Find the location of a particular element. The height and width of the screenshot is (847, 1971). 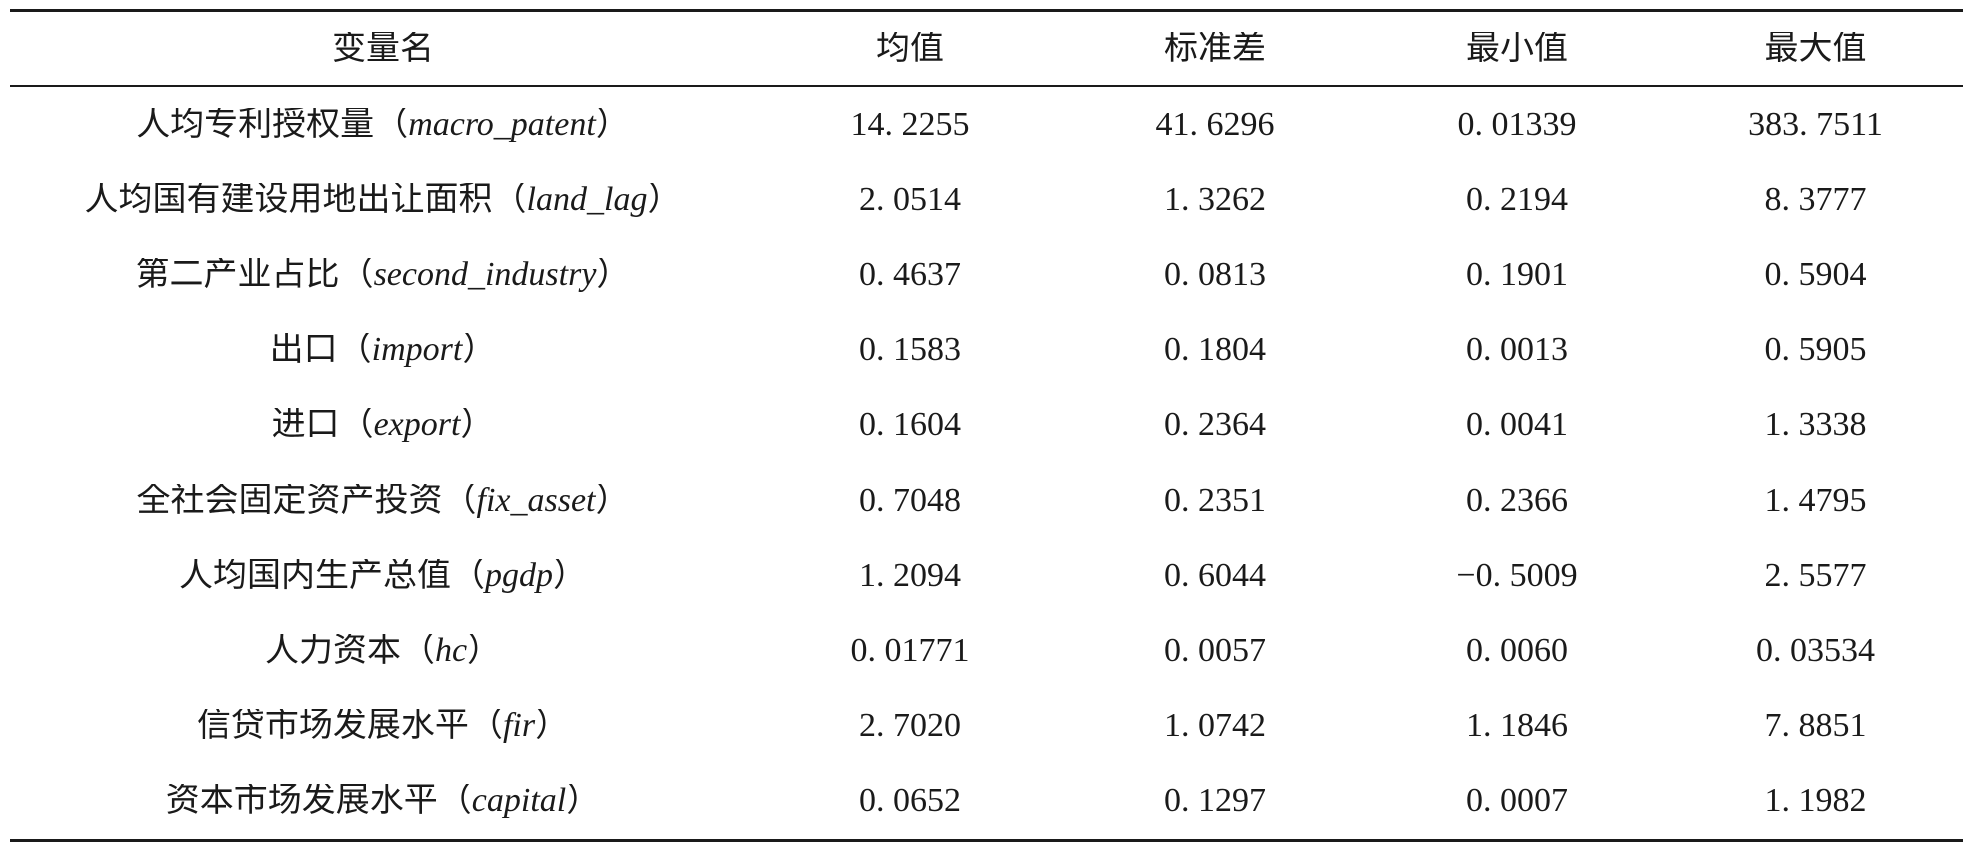

max-cell: 1. 3338 is located at coordinates (1815, 425).